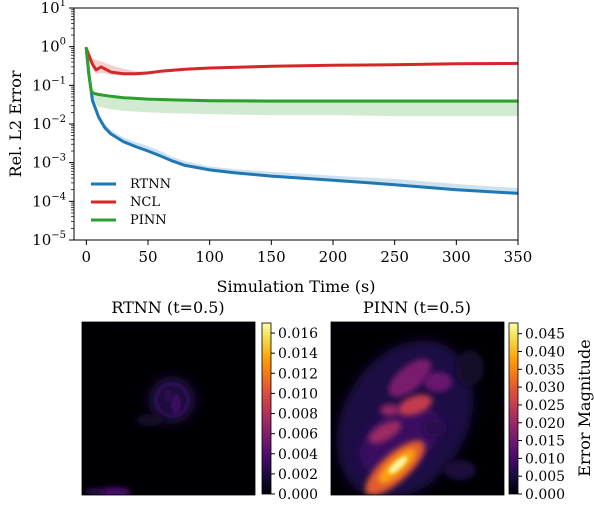  I want to click on colorbar-tick-label: 0.004, so click(298, 455).